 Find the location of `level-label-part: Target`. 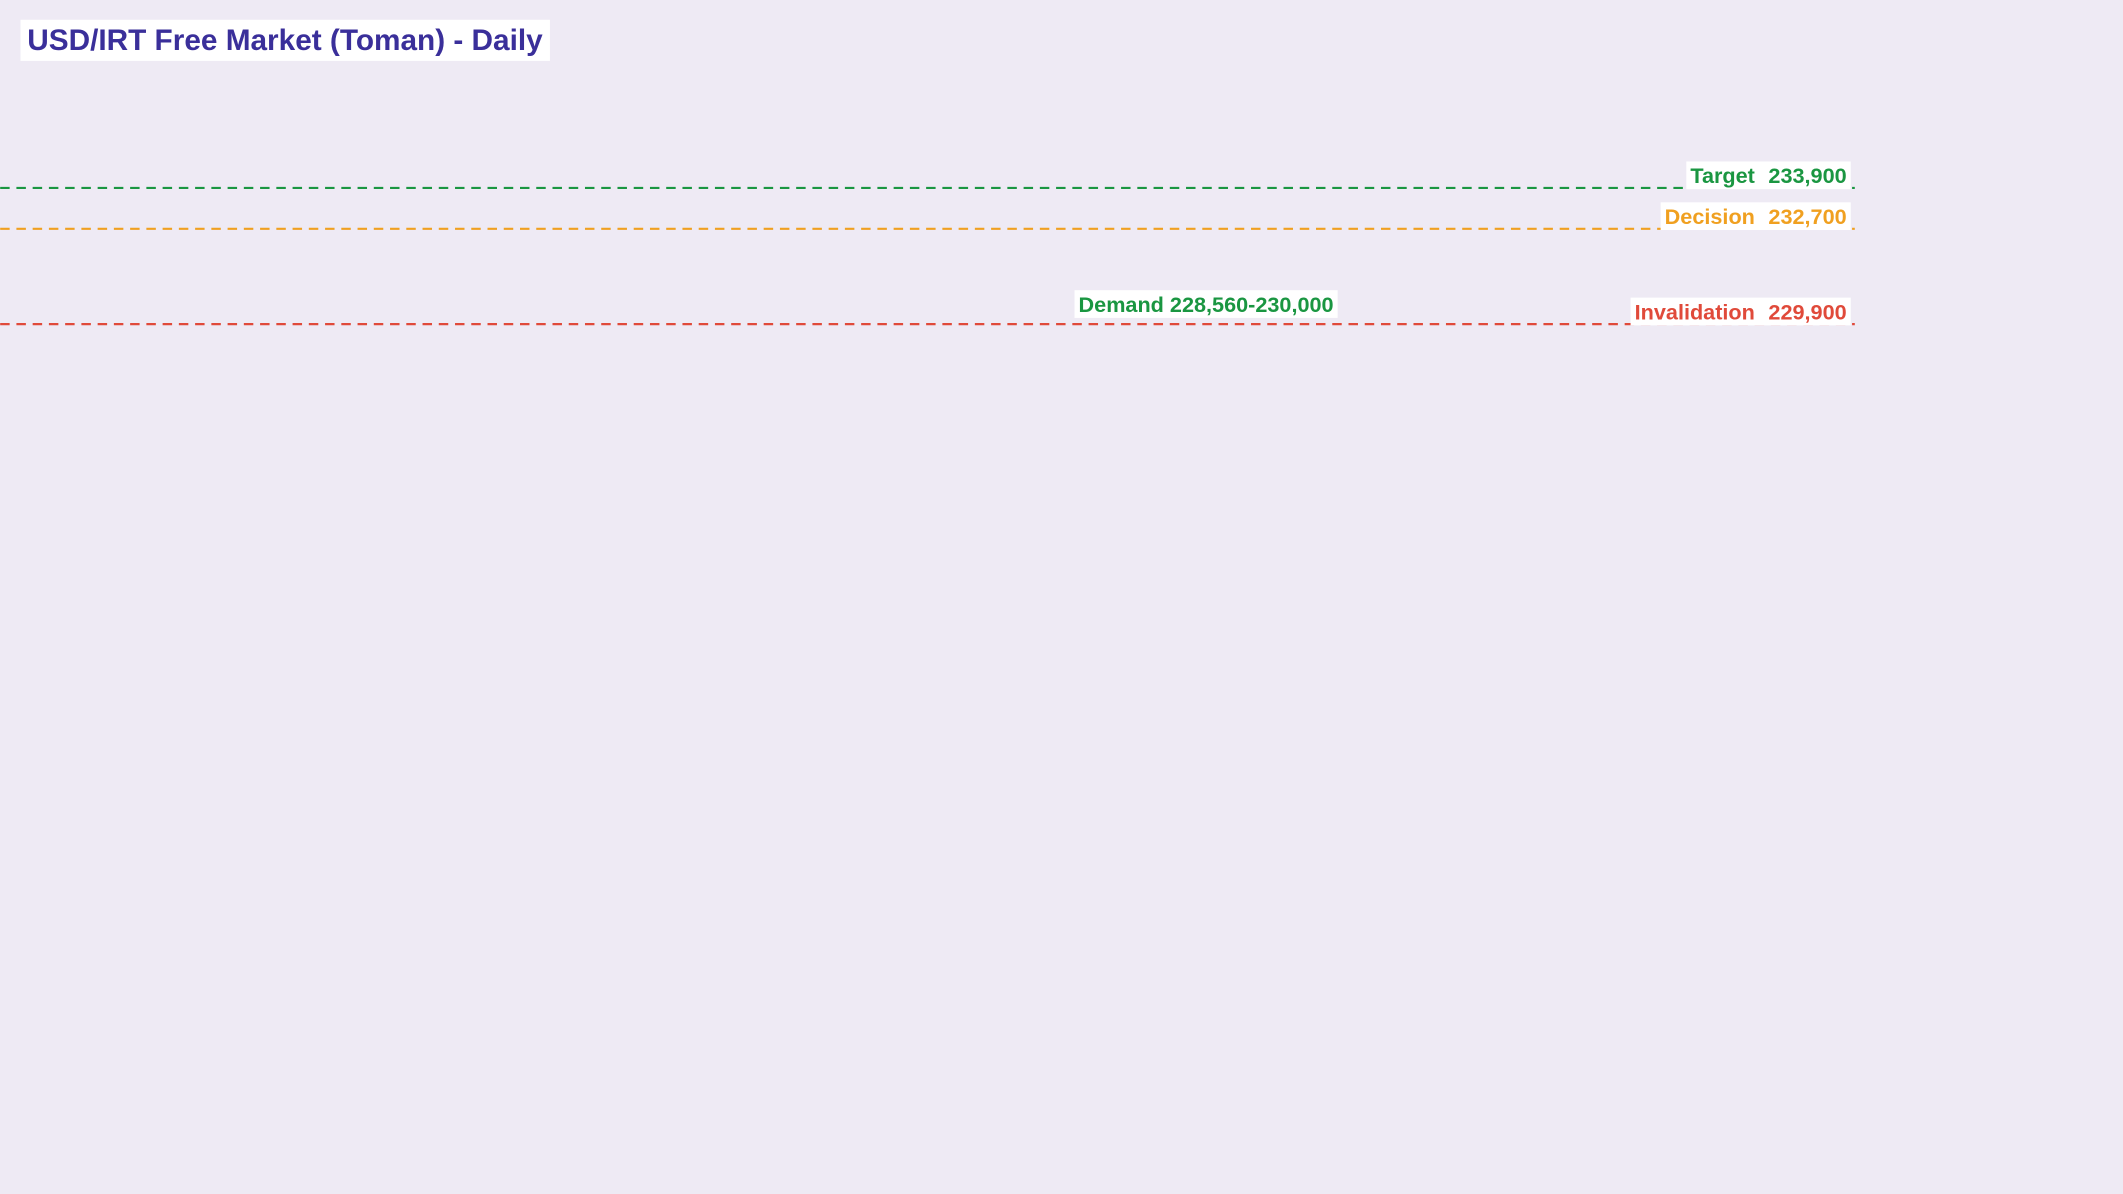

level-label-part: Target is located at coordinates (1722, 175).